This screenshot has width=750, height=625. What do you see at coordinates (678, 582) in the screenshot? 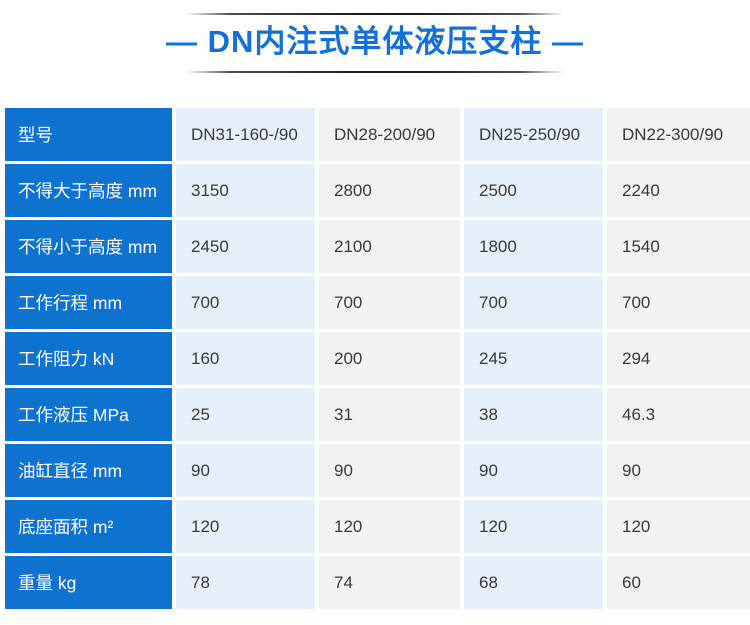
I see `data-cell: 60` at bounding box center [678, 582].